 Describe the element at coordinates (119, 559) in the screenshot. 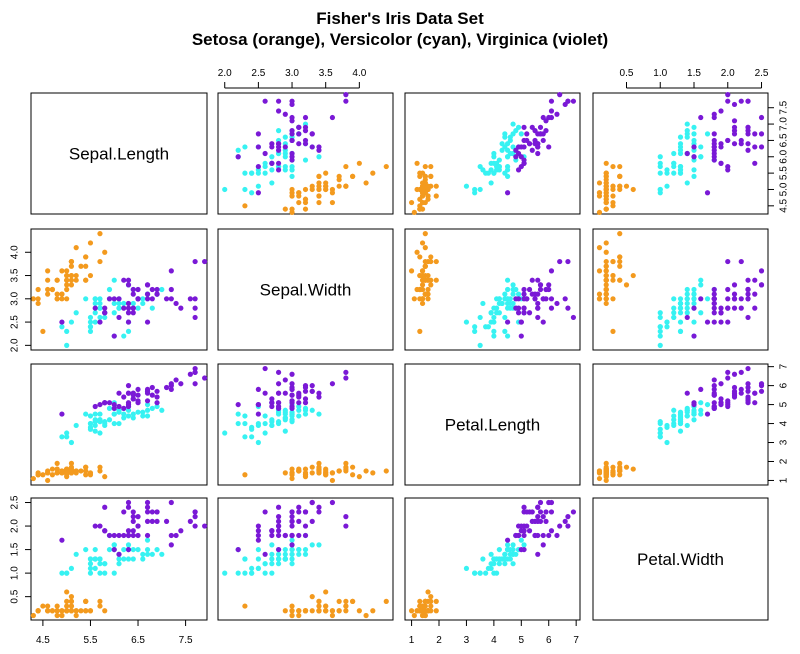

I see `panel-petal-width-vs-sepal-length` at that location.